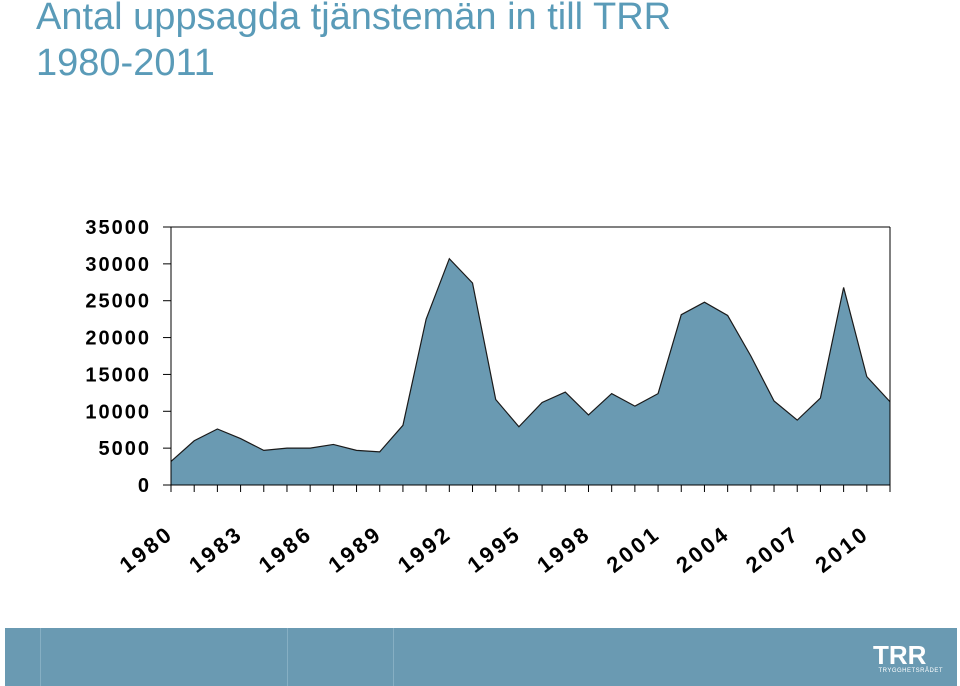 This screenshot has width=960, height=686. What do you see at coordinates (118, 375) in the screenshot?
I see `y-tick-label: 15000` at bounding box center [118, 375].